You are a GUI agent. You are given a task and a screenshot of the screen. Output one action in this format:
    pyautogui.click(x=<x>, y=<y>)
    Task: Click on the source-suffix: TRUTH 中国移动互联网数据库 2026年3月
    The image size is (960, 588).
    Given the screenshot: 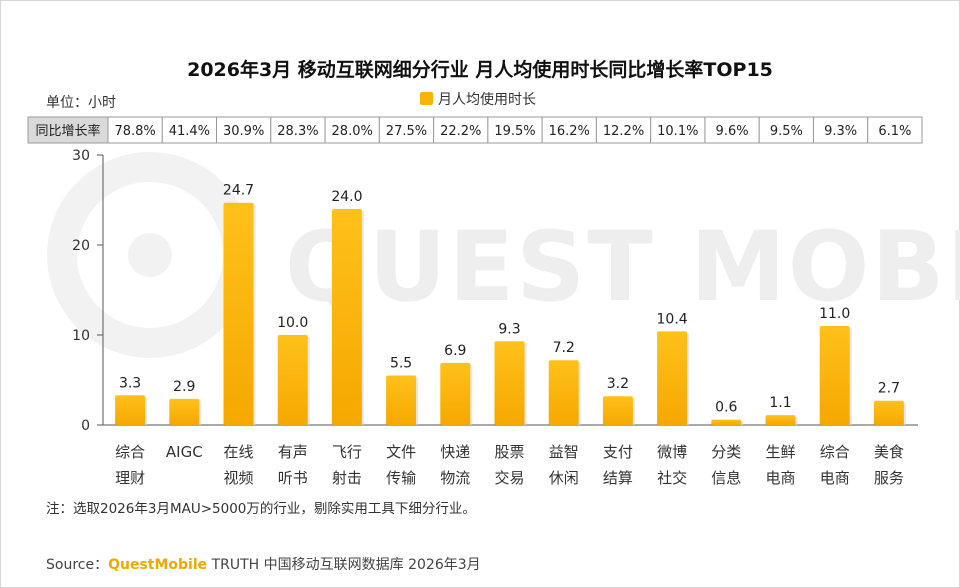 What is the action you would take?
    pyautogui.click(x=344, y=565)
    